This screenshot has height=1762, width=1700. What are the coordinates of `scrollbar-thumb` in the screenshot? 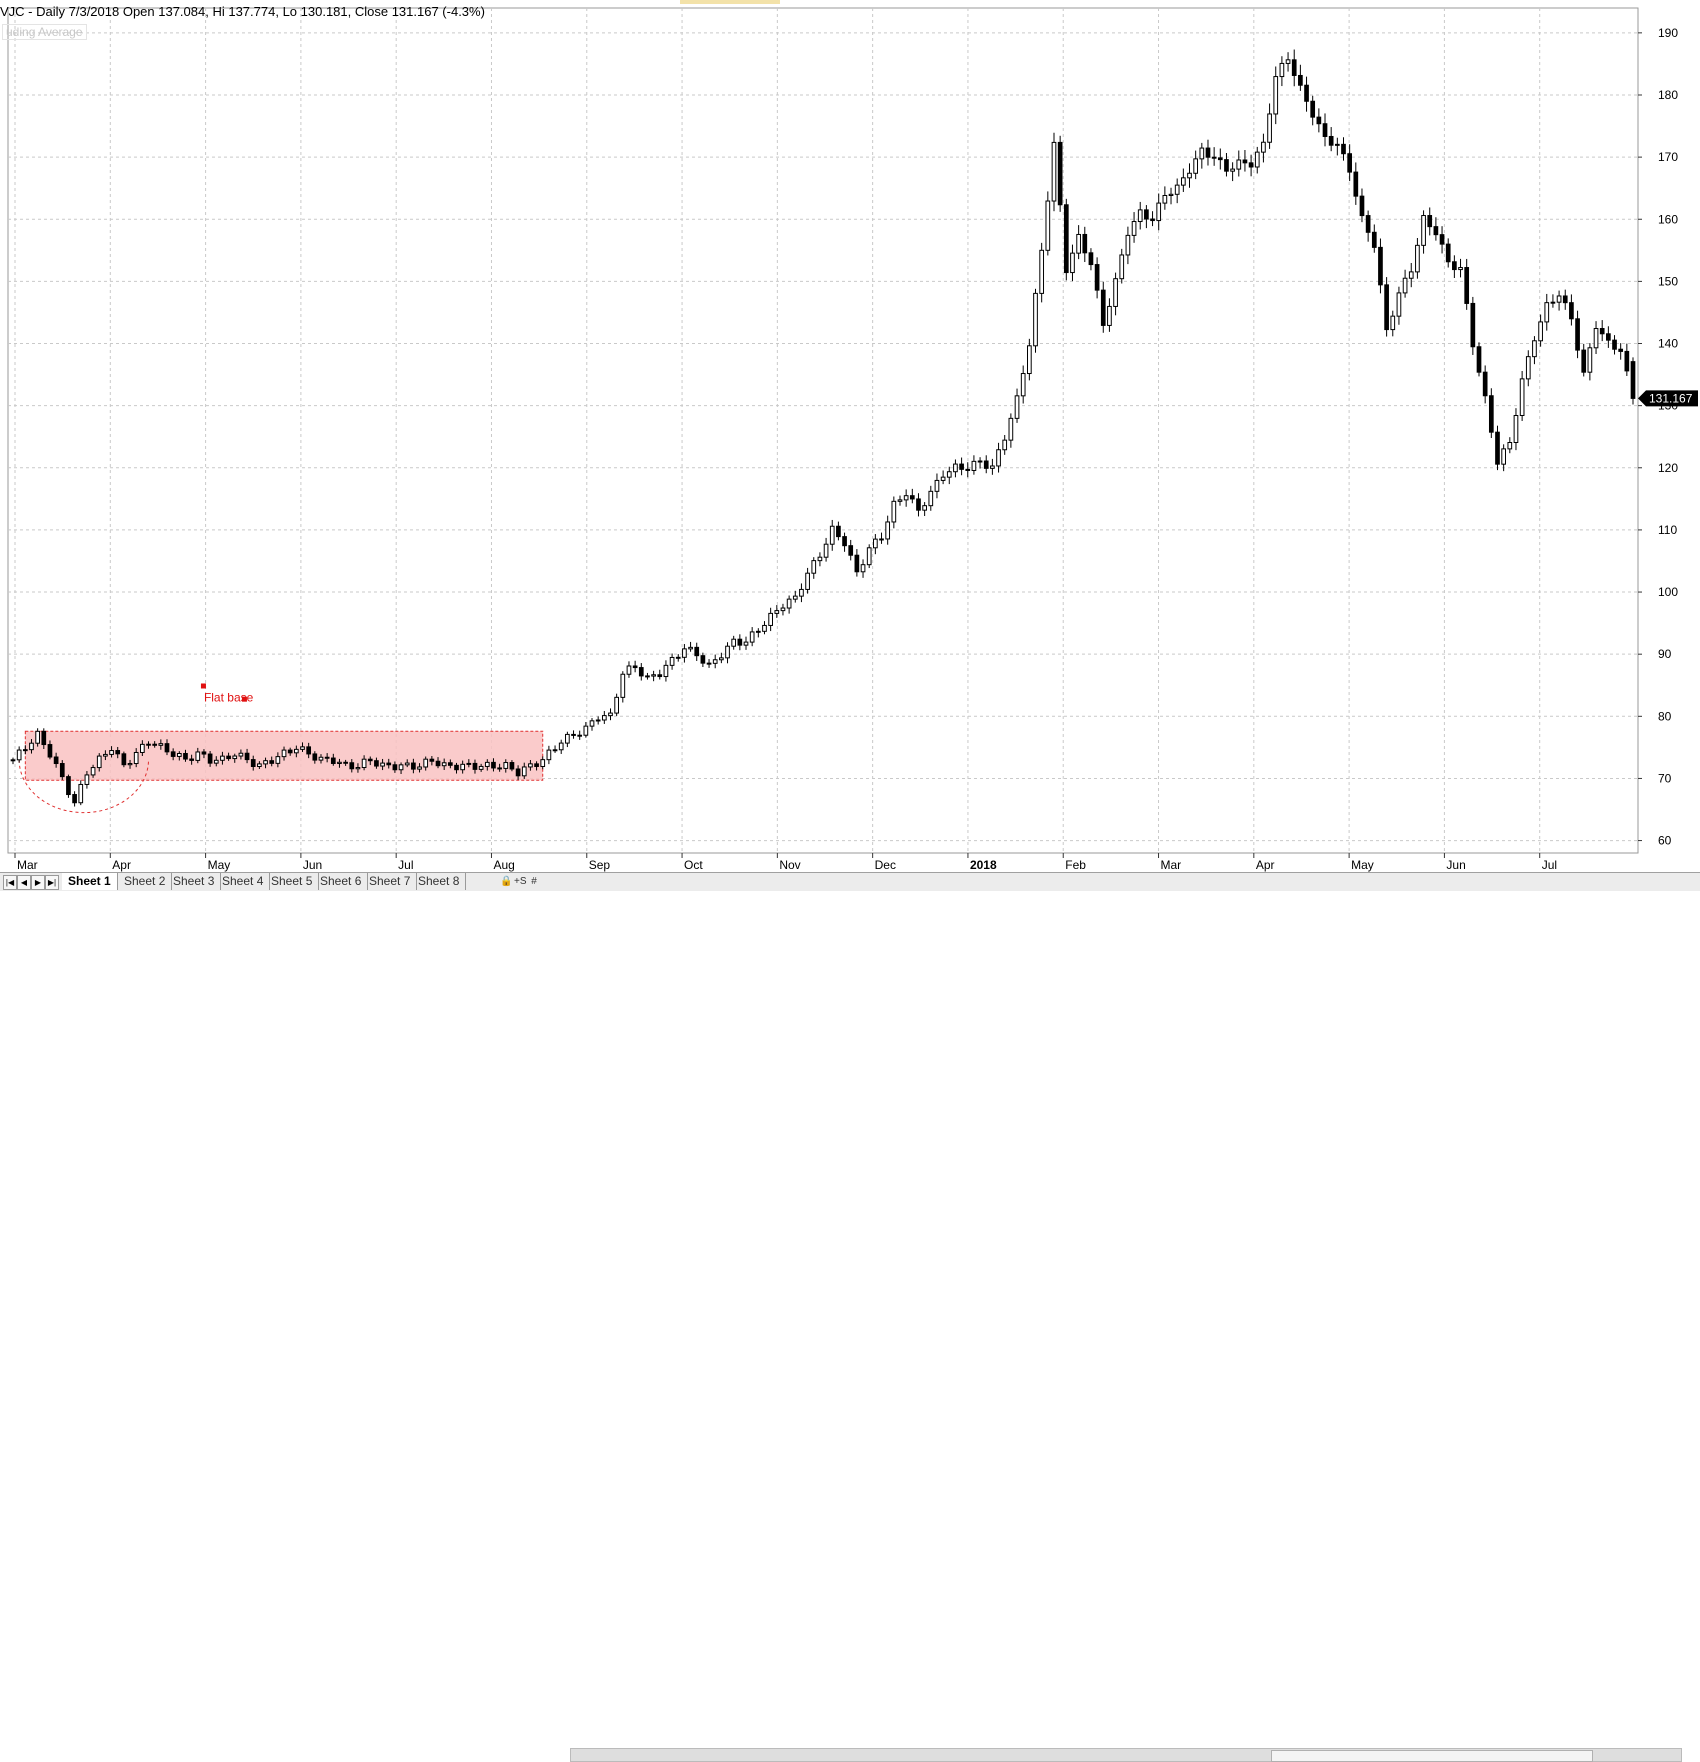 It's located at (1432, 1756).